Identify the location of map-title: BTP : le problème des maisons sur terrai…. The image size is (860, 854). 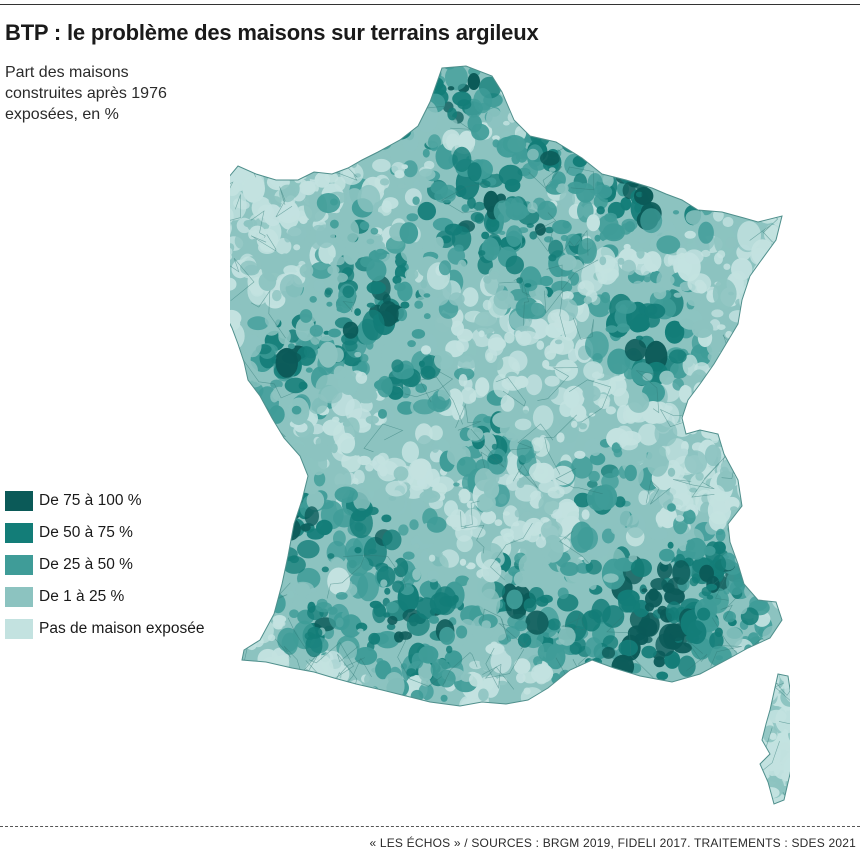
(272, 32).